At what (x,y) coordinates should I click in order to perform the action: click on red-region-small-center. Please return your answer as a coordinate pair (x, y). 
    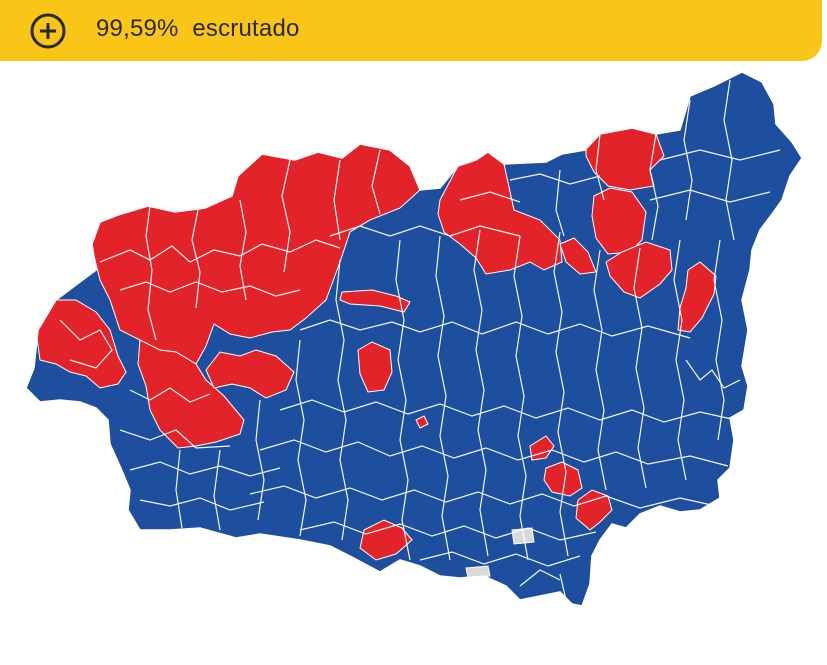
    Looking at the image, I should click on (422, 422).